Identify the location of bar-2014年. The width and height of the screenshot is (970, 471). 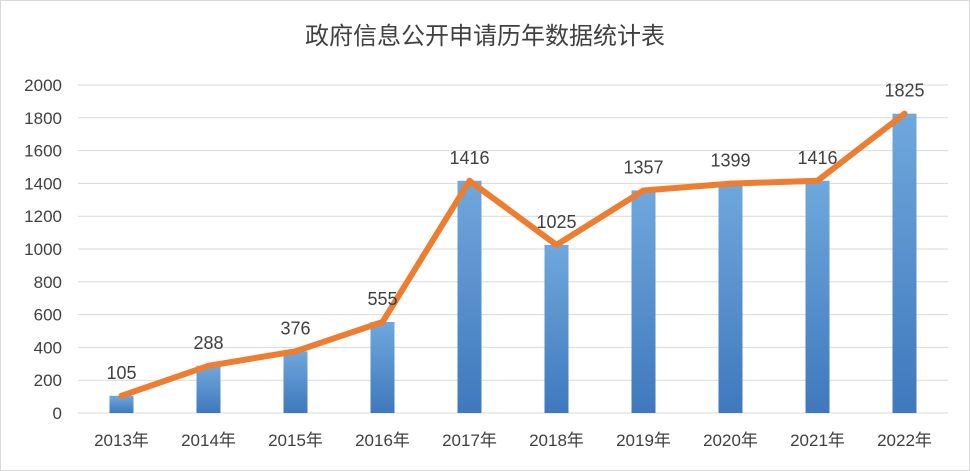
(208, 389).